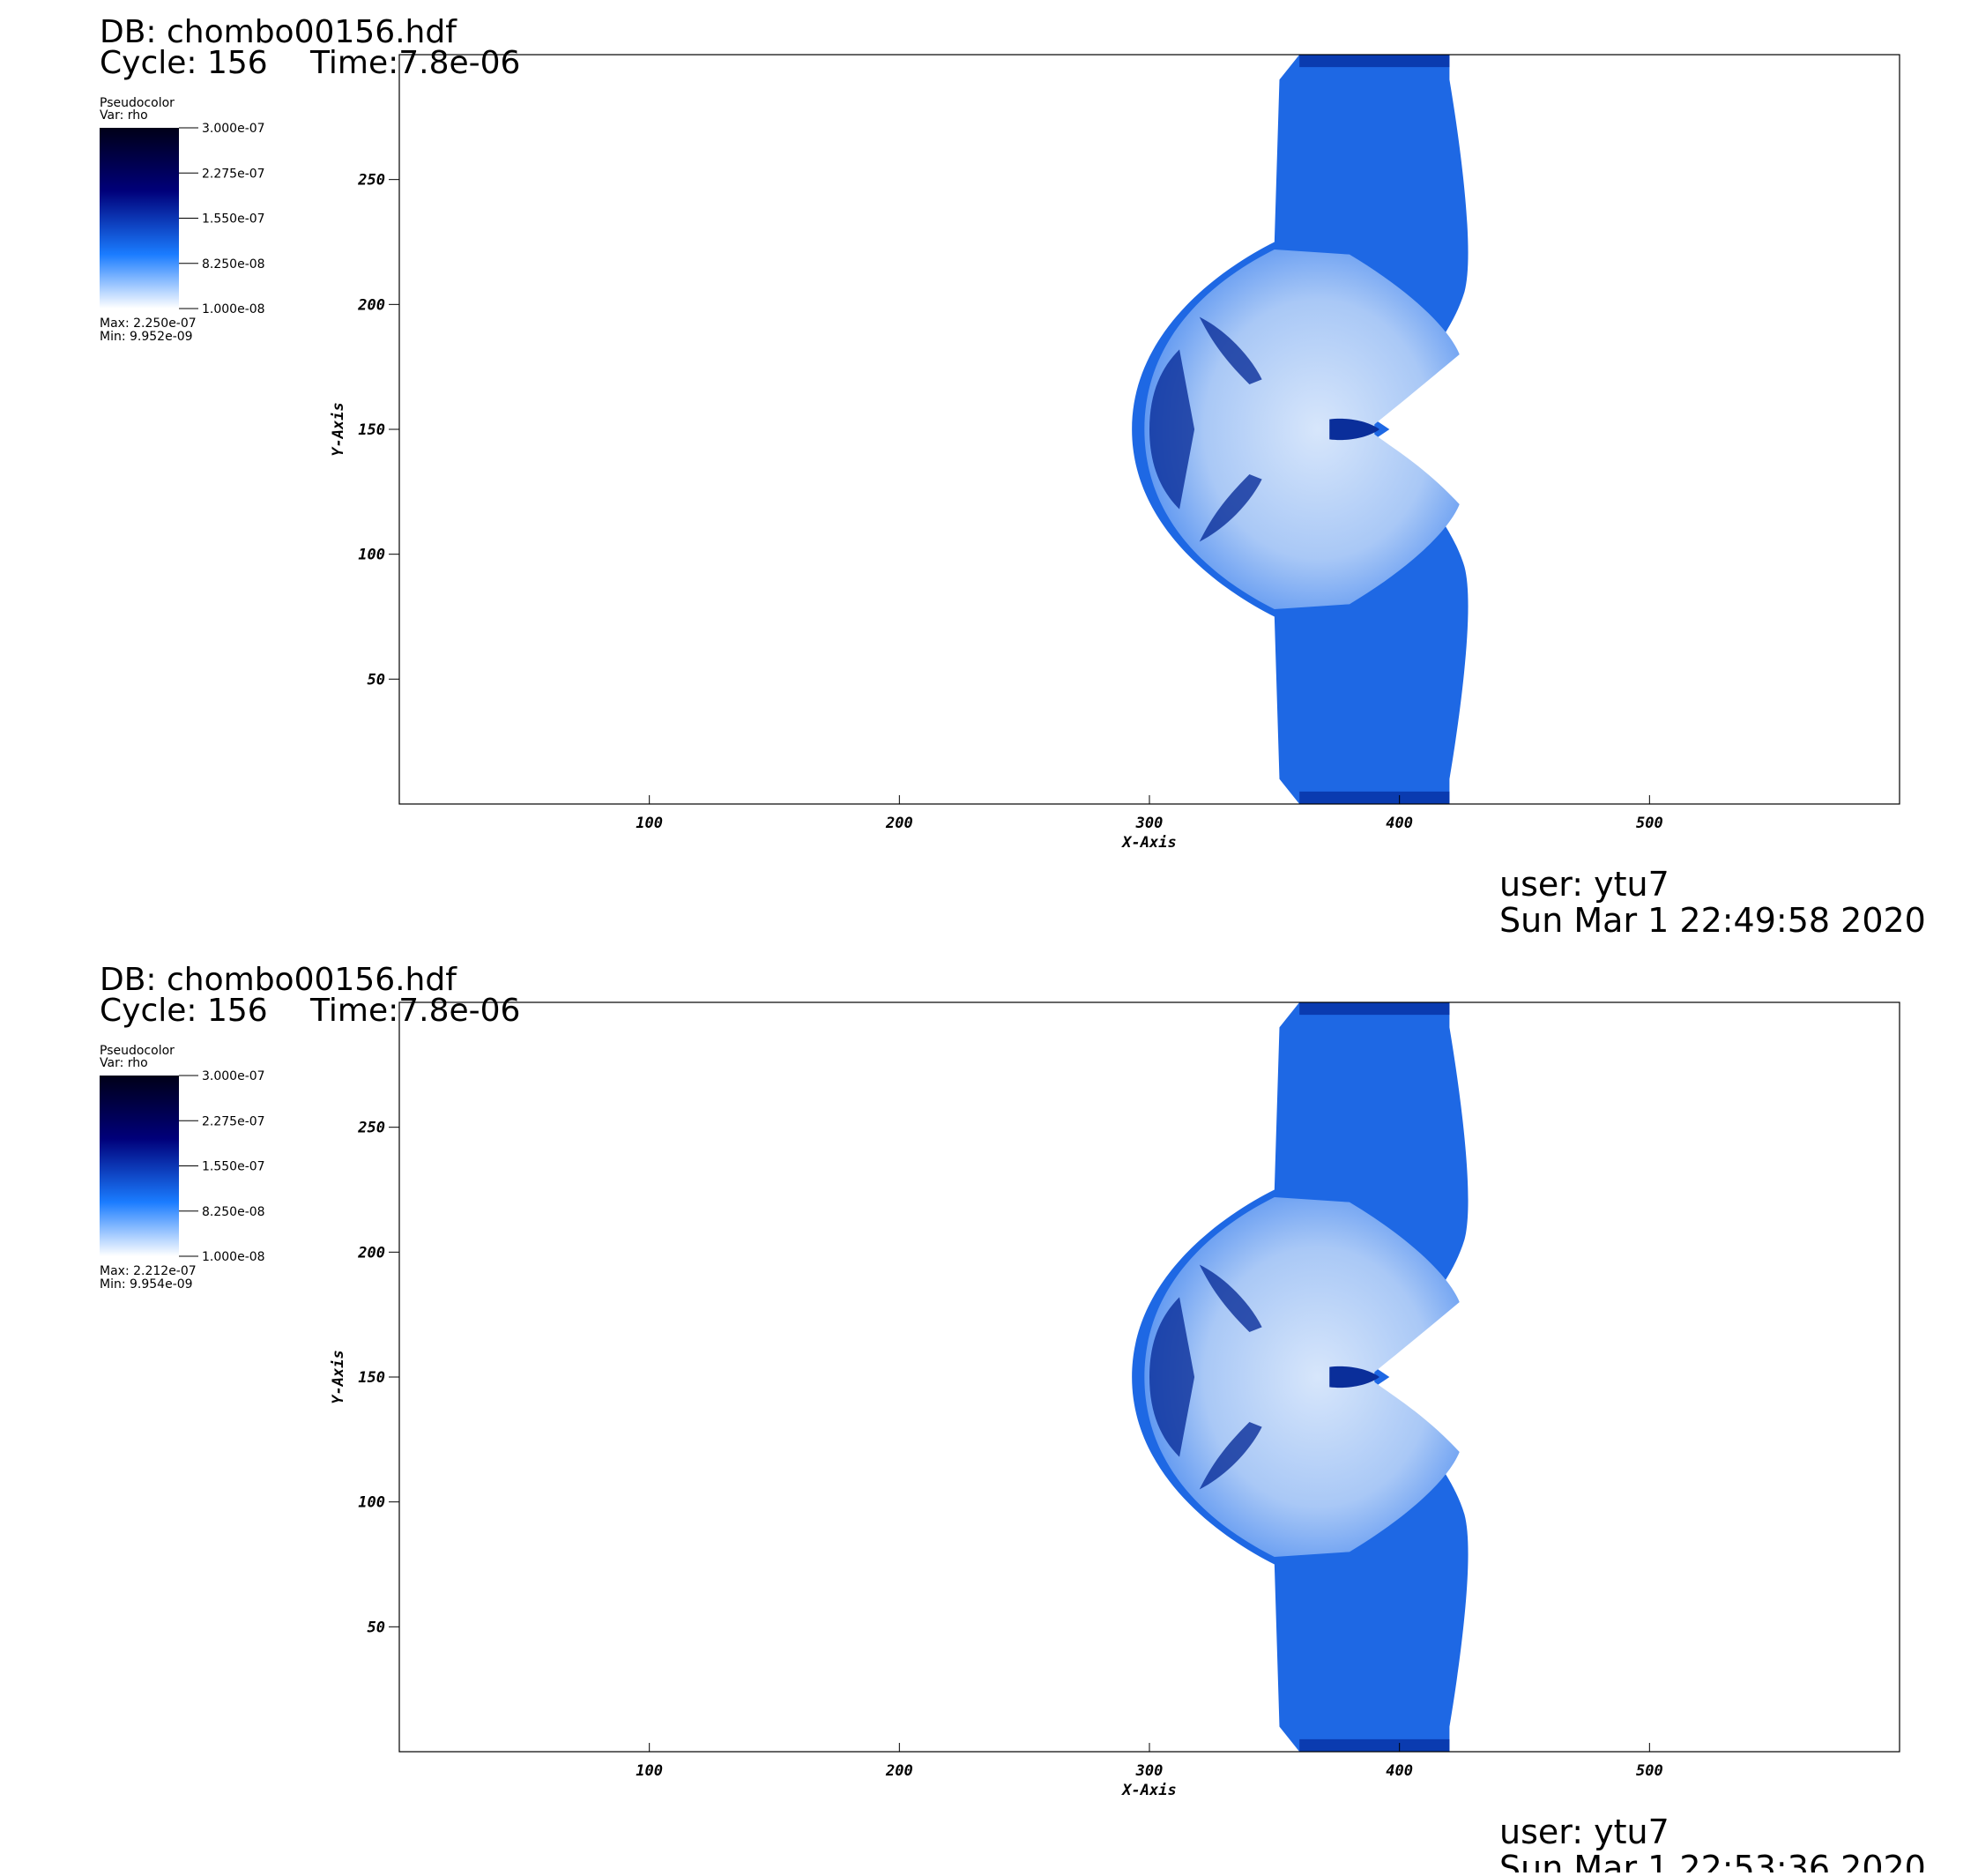 The width and height of the screenshot is (1978, 1876). What do you see at coordinates (1712, 1860) in the screenshot?
I see `date-label: Sun Mar 1 22:53:36 2020` at bounding box center [1712, 1860].